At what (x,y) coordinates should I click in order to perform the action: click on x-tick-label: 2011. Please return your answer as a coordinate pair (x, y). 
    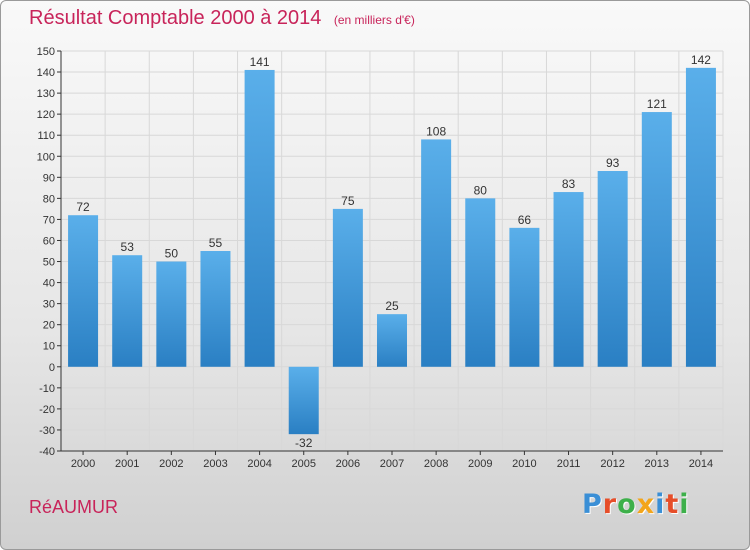
    Looking at the image, I should click on (569, 464).